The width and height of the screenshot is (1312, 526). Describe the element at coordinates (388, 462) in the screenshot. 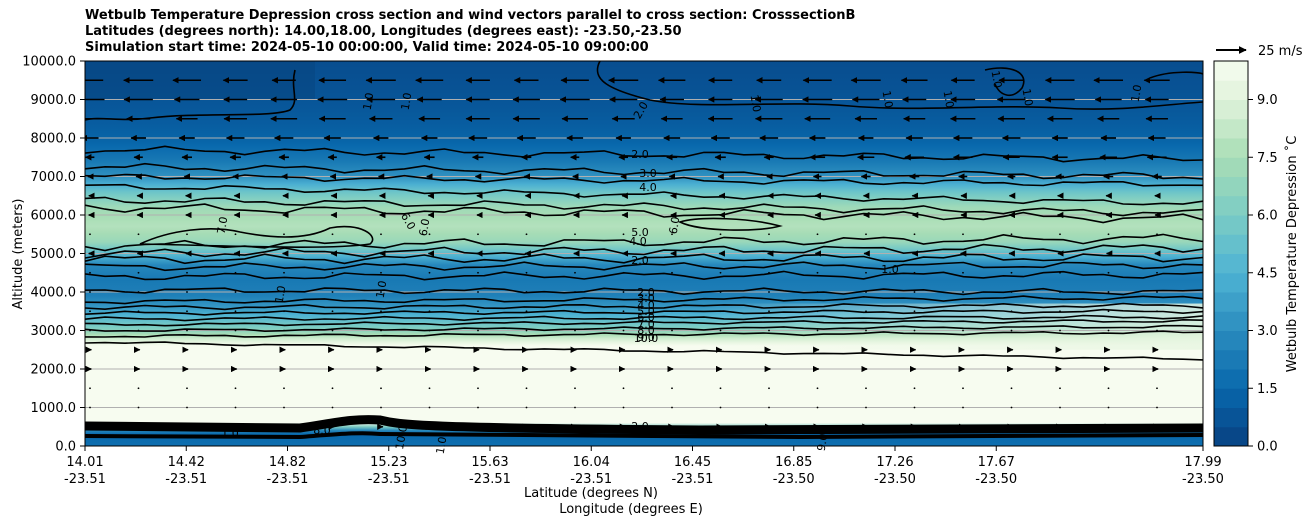

I see `x-tick-label-lat: 15.23` at that location.